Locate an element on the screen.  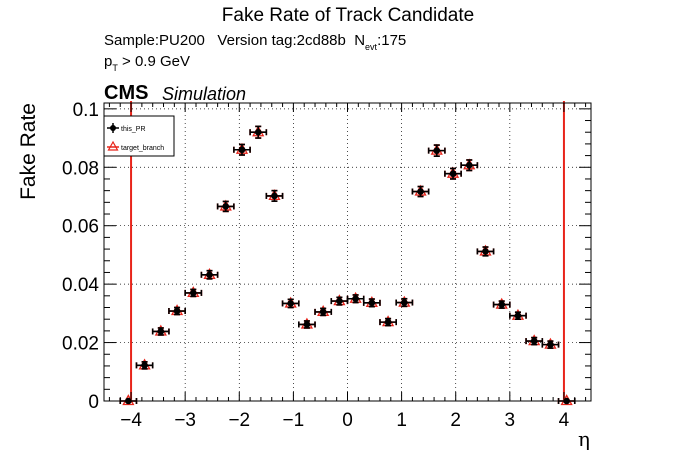
y-tick-label: 0.04 is located at coordinates (80, 285).